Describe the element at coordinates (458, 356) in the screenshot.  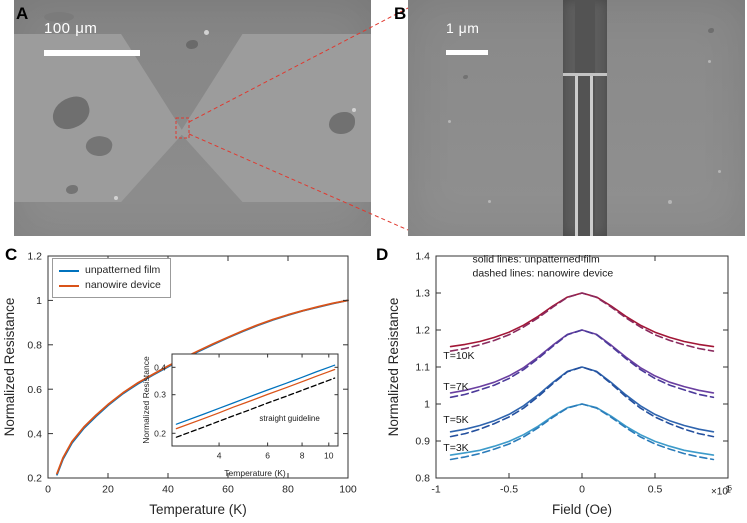
I see `svg-text: T=10K` at that location.